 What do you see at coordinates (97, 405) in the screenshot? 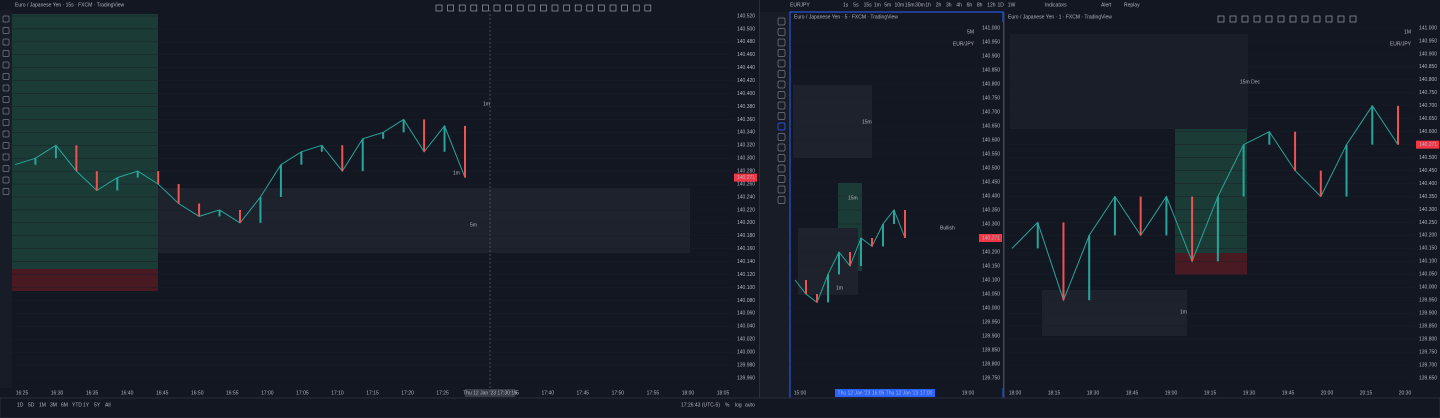
I see `range-button: 5Y` at bounding box center [97, 405].